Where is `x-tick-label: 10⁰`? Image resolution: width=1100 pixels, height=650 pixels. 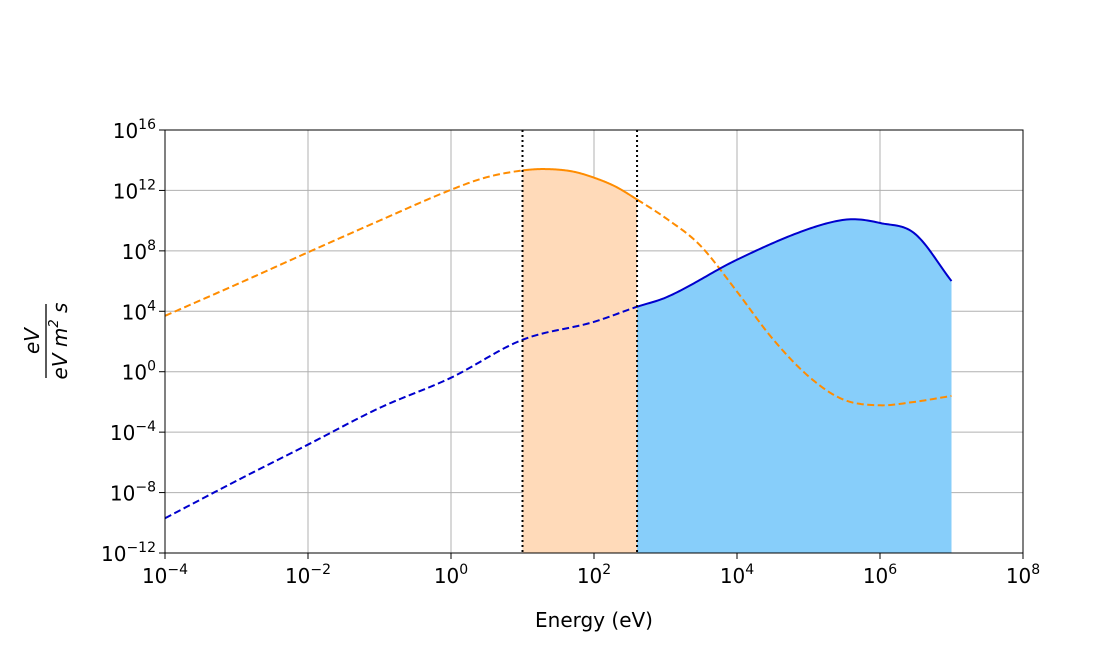
x-tick-label: 10⁰ is located at coordinates (451, 575).